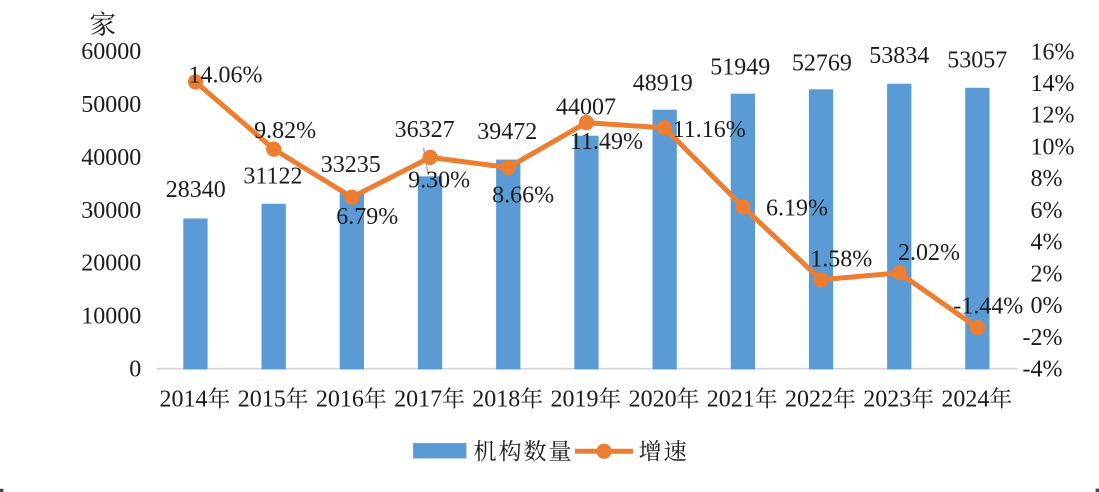 Image resolution: width=1099 pixels, height=492 pixels. What do you see at coordinates (1053, 116) in the screenshot?
I see `svg-text: 12%` at bounding box center [1053, 116].